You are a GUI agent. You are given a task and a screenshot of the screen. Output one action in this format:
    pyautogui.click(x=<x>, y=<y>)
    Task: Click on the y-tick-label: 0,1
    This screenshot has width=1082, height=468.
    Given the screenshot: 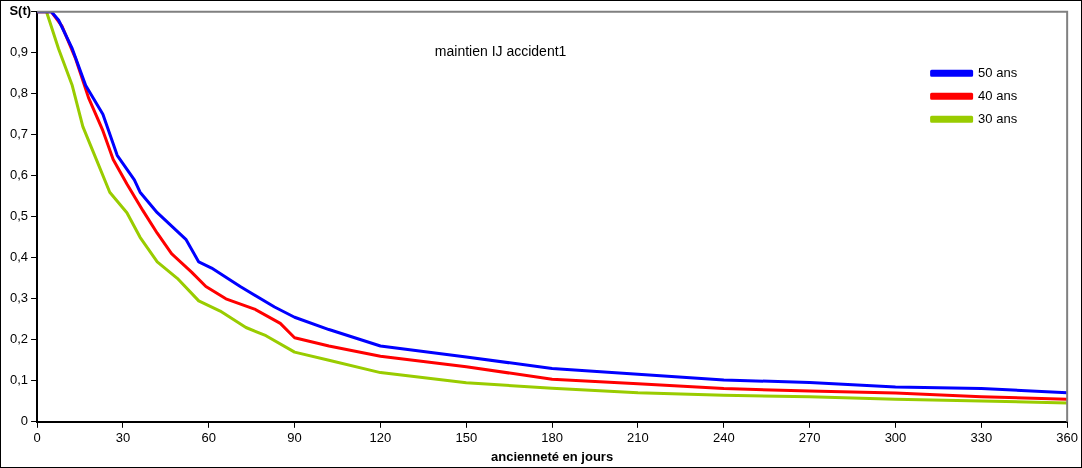 What is the action you would take?
    pyautogui.click(x=19, y=380)
    